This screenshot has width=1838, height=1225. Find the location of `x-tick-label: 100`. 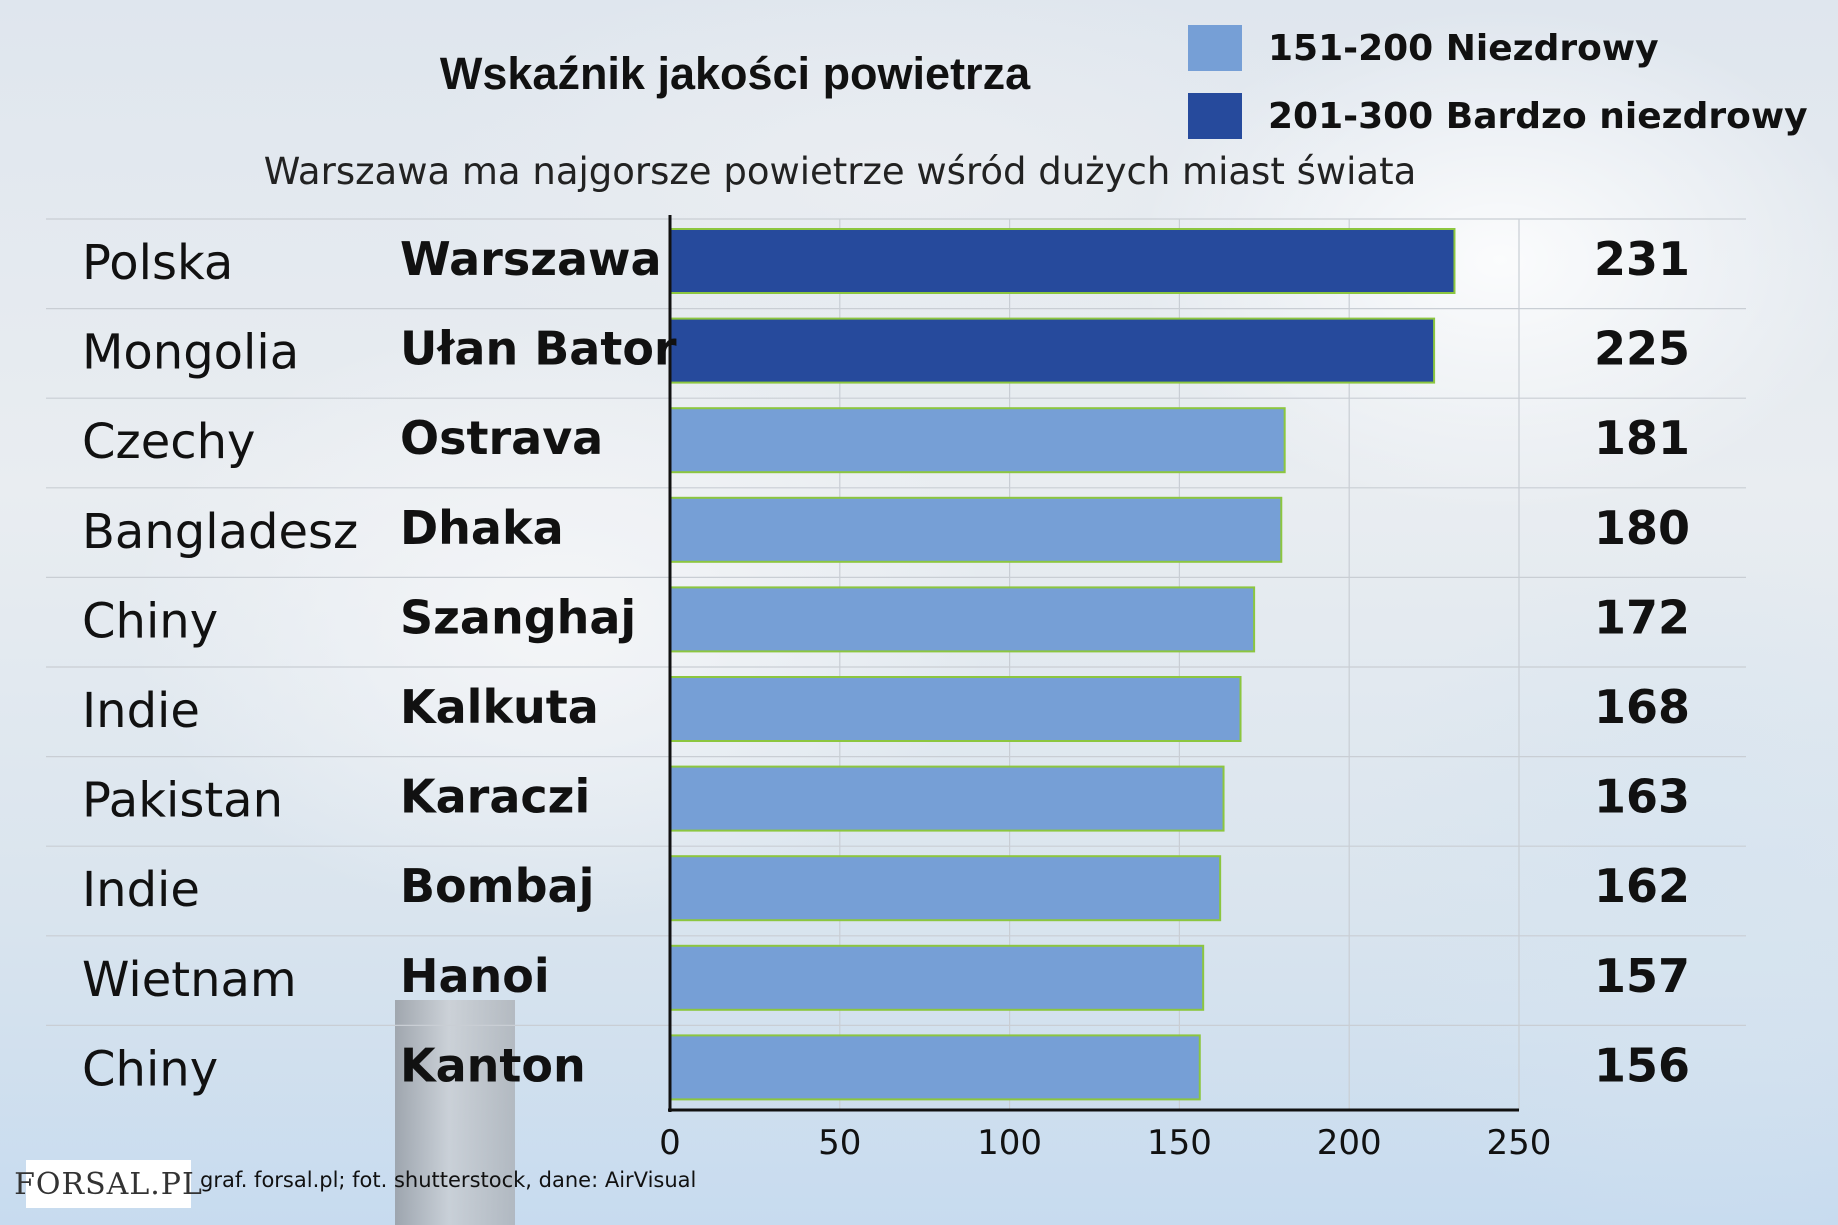

x-tick-label: 100 is located at coordinates (1009, 1143).